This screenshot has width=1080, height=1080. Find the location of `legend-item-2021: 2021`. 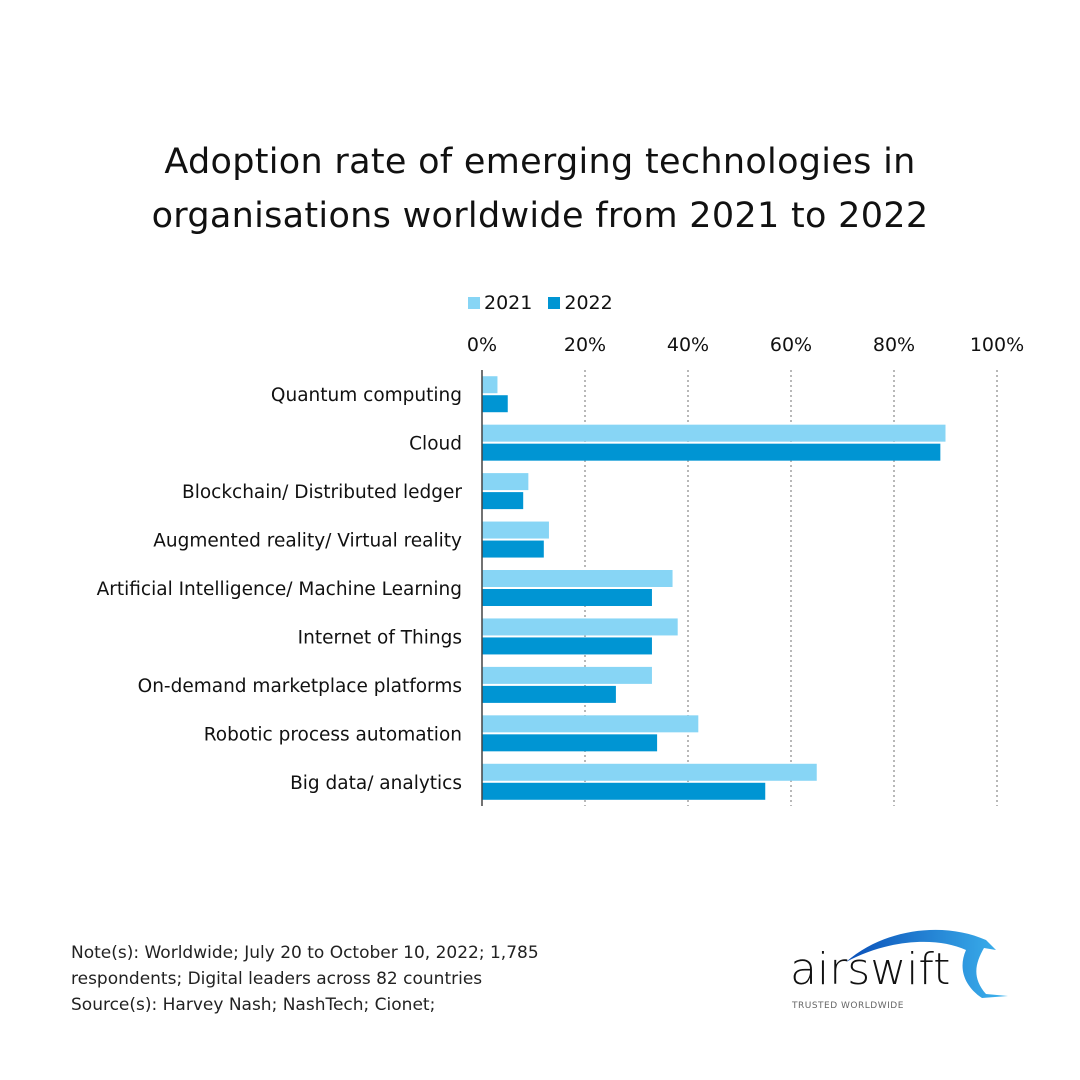

legend-item-2021: 2021 is located at coordinates (500, 303).